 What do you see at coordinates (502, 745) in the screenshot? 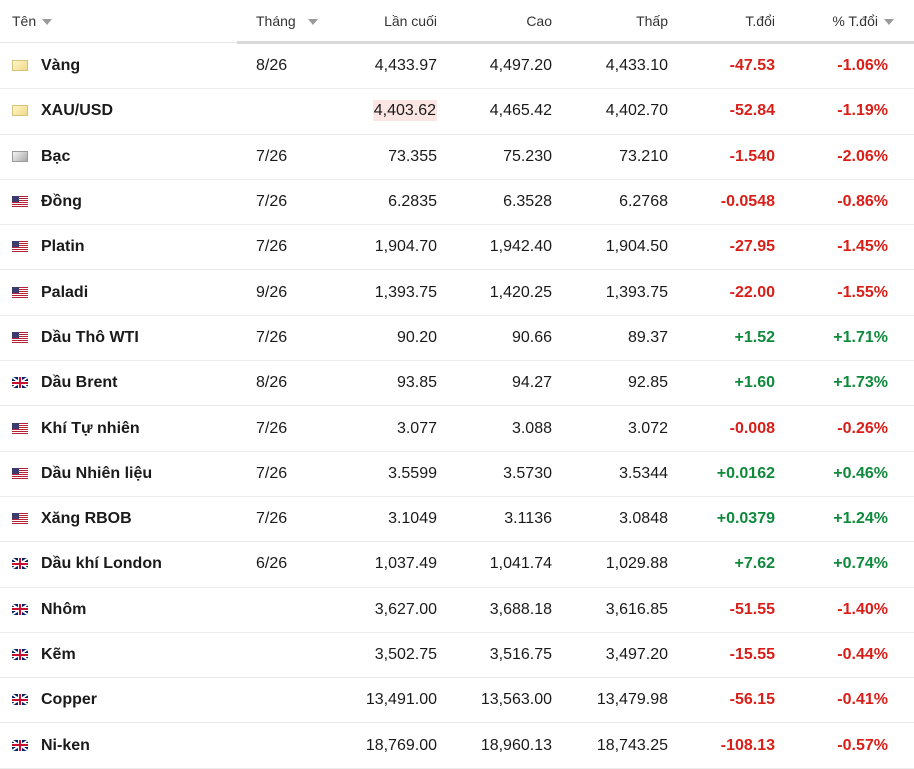
I see `cell: 18,960.13` at bounding box center [502, 745].